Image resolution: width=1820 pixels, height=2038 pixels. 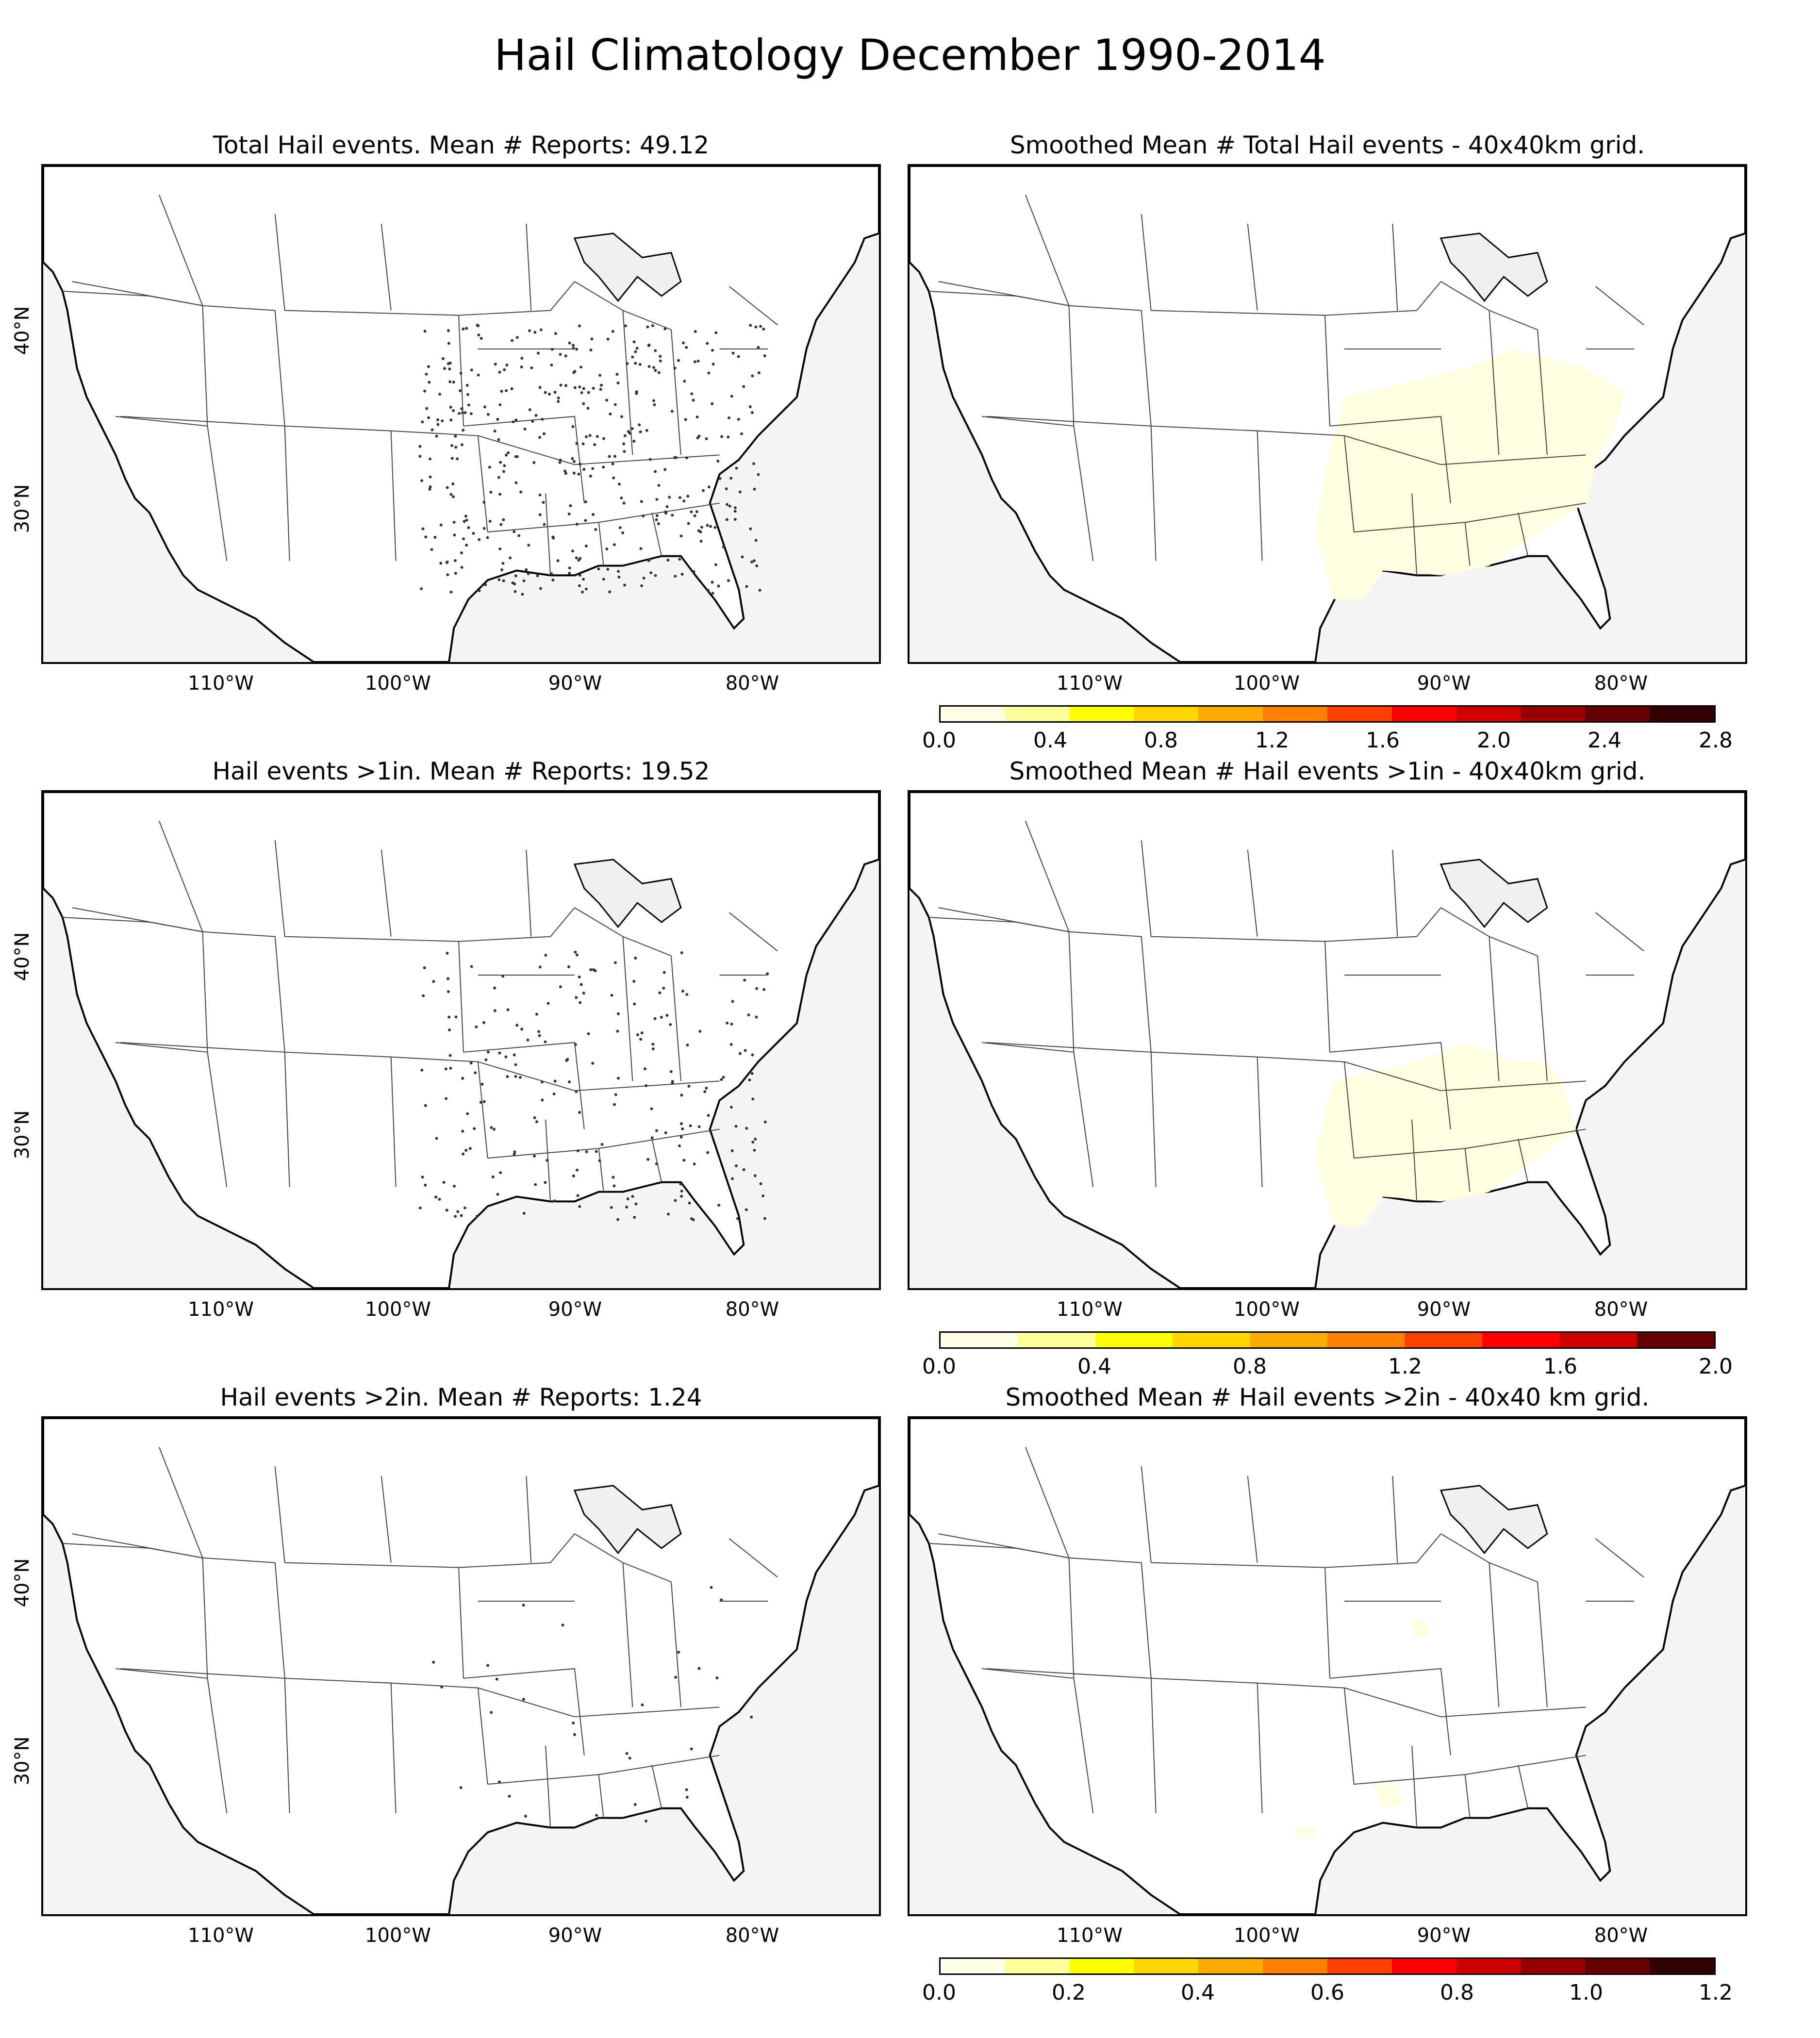 What do you see at coordinates (1306, 1832) in the screenshot?
I see `smoothed-density-area` at bounding box center [1306, 1832].